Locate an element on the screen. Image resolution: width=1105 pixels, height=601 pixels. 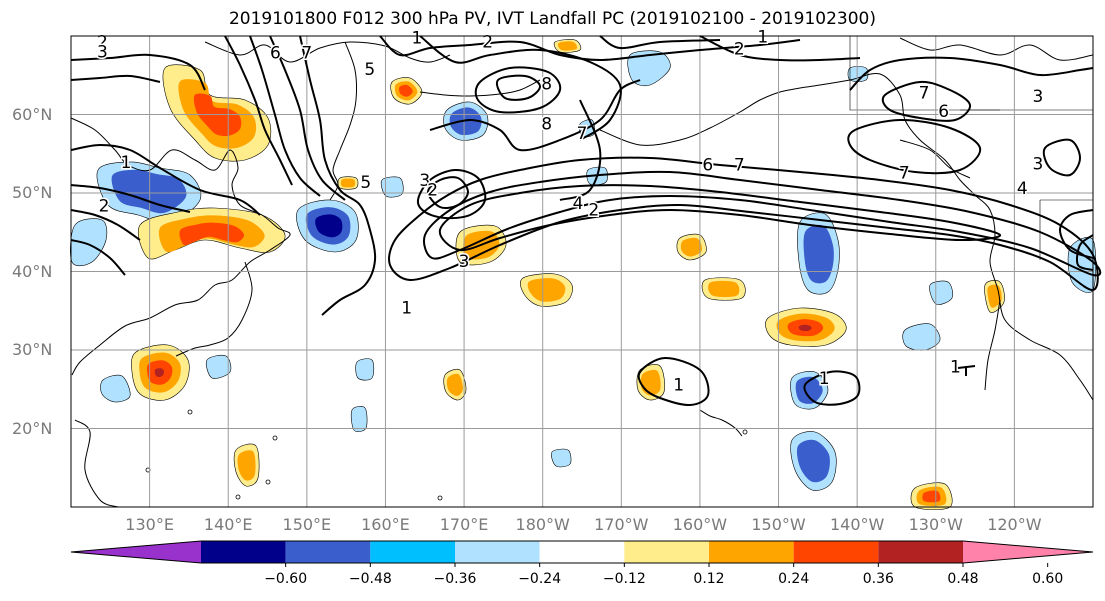
contour-label: 6 is located at coordinates (275, 53).